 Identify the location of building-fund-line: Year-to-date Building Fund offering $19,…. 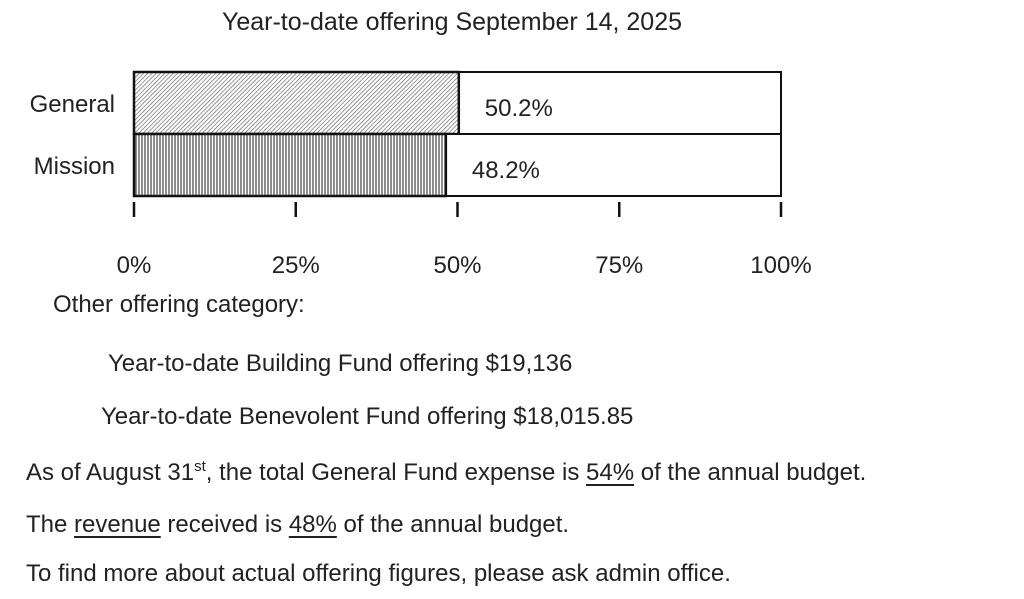
(340, 363).